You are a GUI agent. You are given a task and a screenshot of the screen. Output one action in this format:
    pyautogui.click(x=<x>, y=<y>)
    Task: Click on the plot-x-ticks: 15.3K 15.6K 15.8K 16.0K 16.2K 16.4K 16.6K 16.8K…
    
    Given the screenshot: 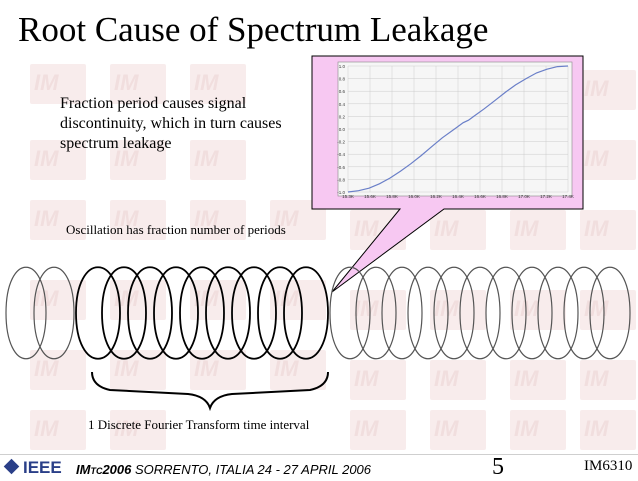 What is the action you would take?
    pyautogui.click(x=458, y=196)
    